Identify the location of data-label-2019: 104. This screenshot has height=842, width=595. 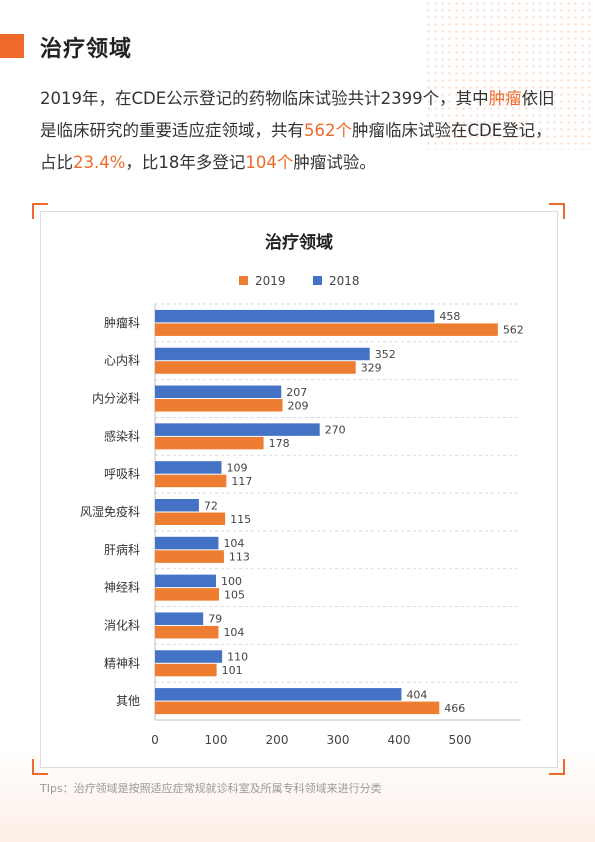
(233, 632).